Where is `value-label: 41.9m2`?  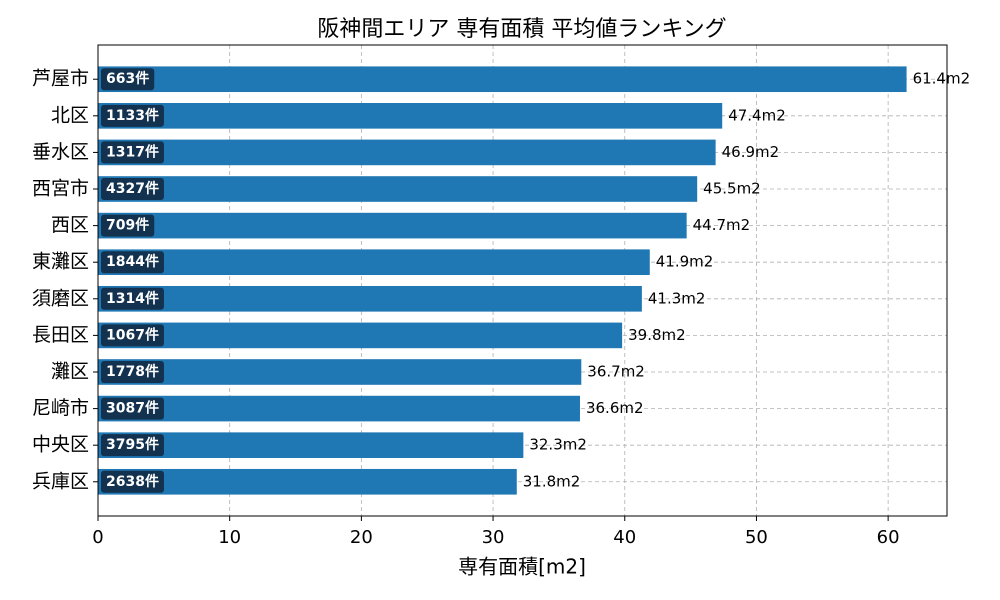
value-label: 41.9m2 is located at coordinates (685, 262).